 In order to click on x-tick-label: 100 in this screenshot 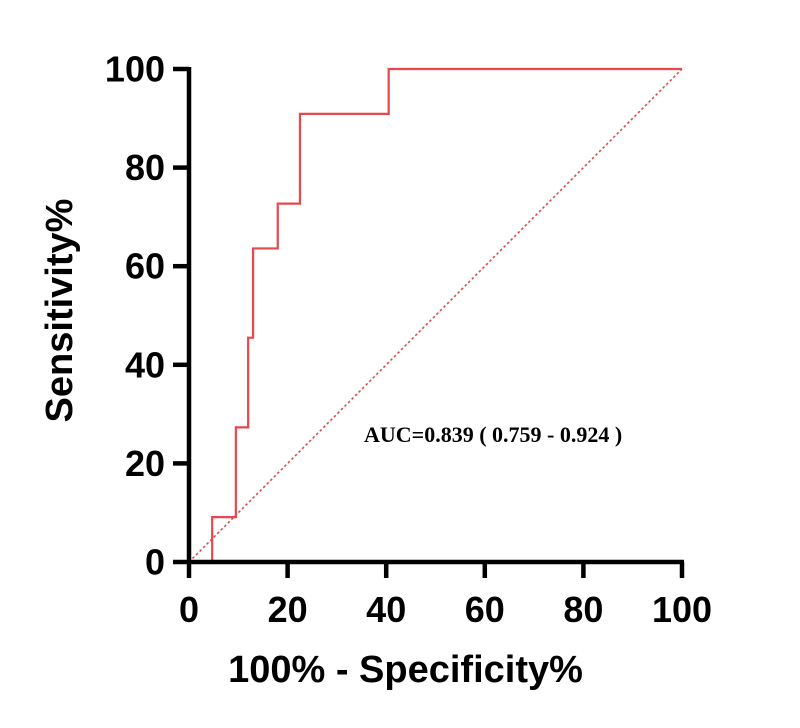, I will do `click(682, 609)`.